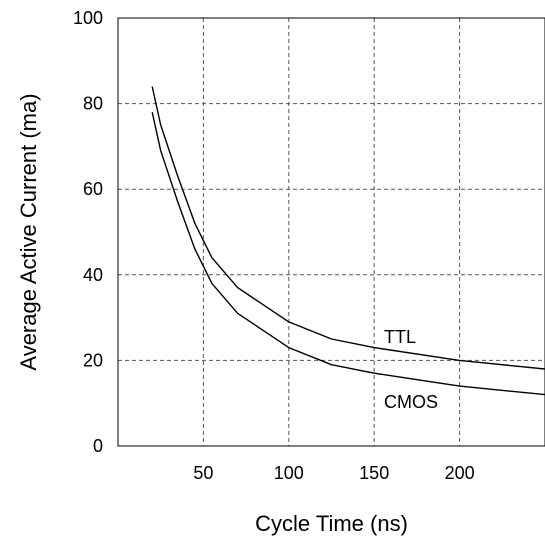 This screenshot has height=542, width=545. What do you see at coordinates (374, 473) in the screenshot?
I see `x-tick-label: 150` at bounding box center [374, 473].